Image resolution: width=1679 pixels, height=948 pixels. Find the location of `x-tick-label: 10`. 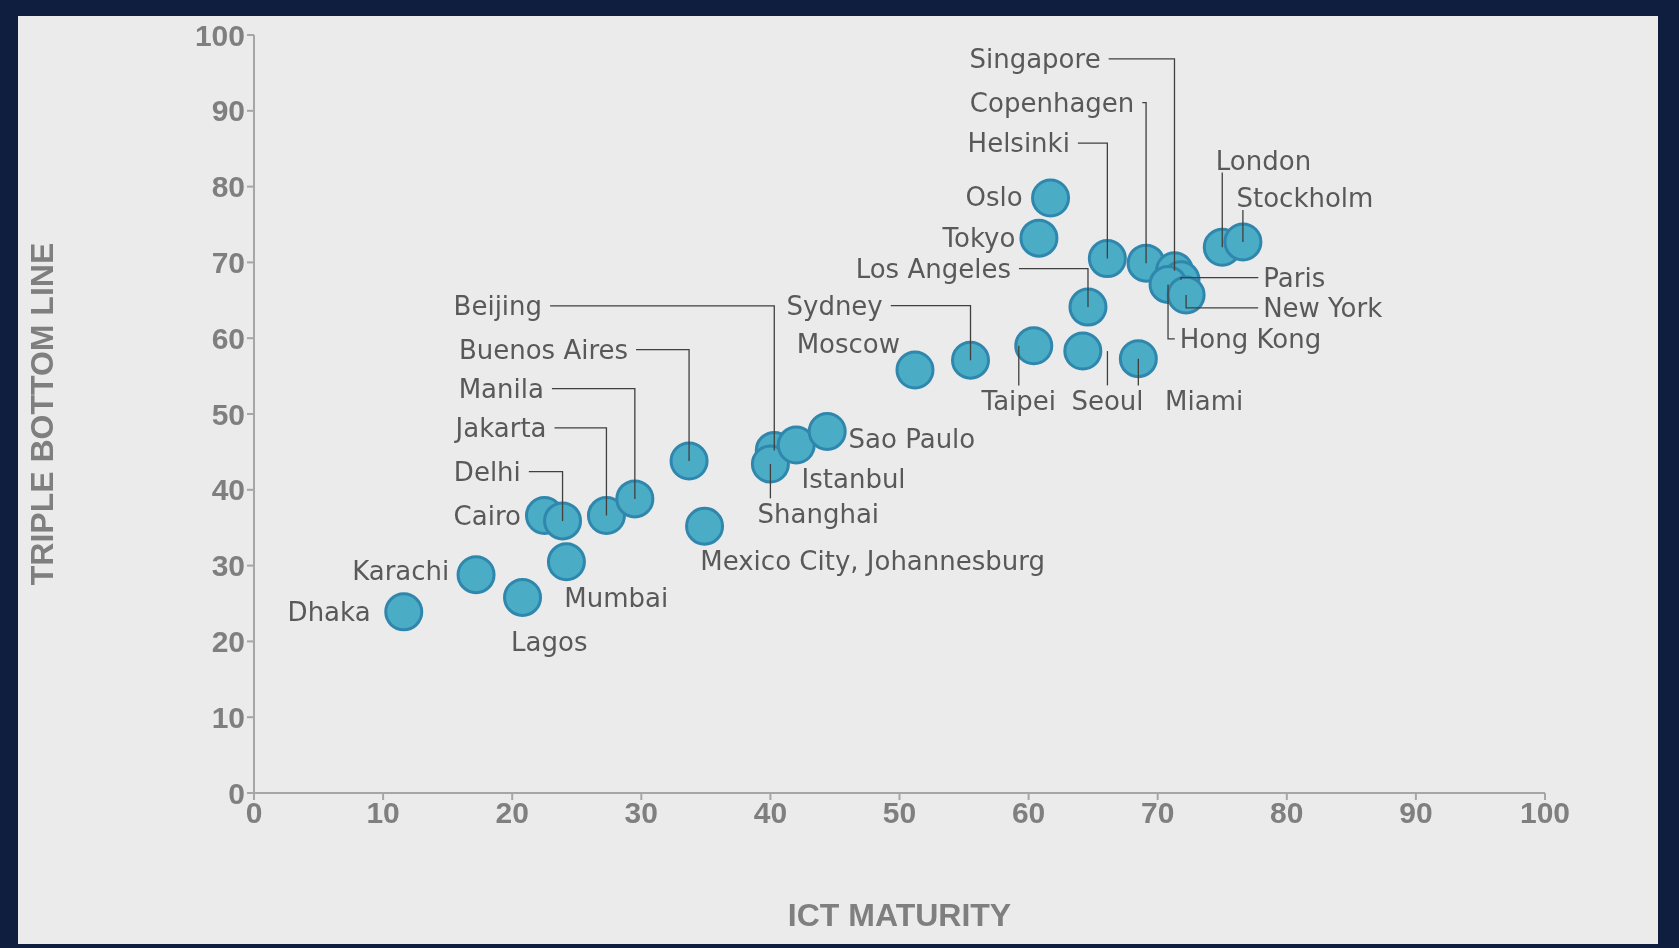

x-tick-label: 10 is located at coordinates (383, 813).